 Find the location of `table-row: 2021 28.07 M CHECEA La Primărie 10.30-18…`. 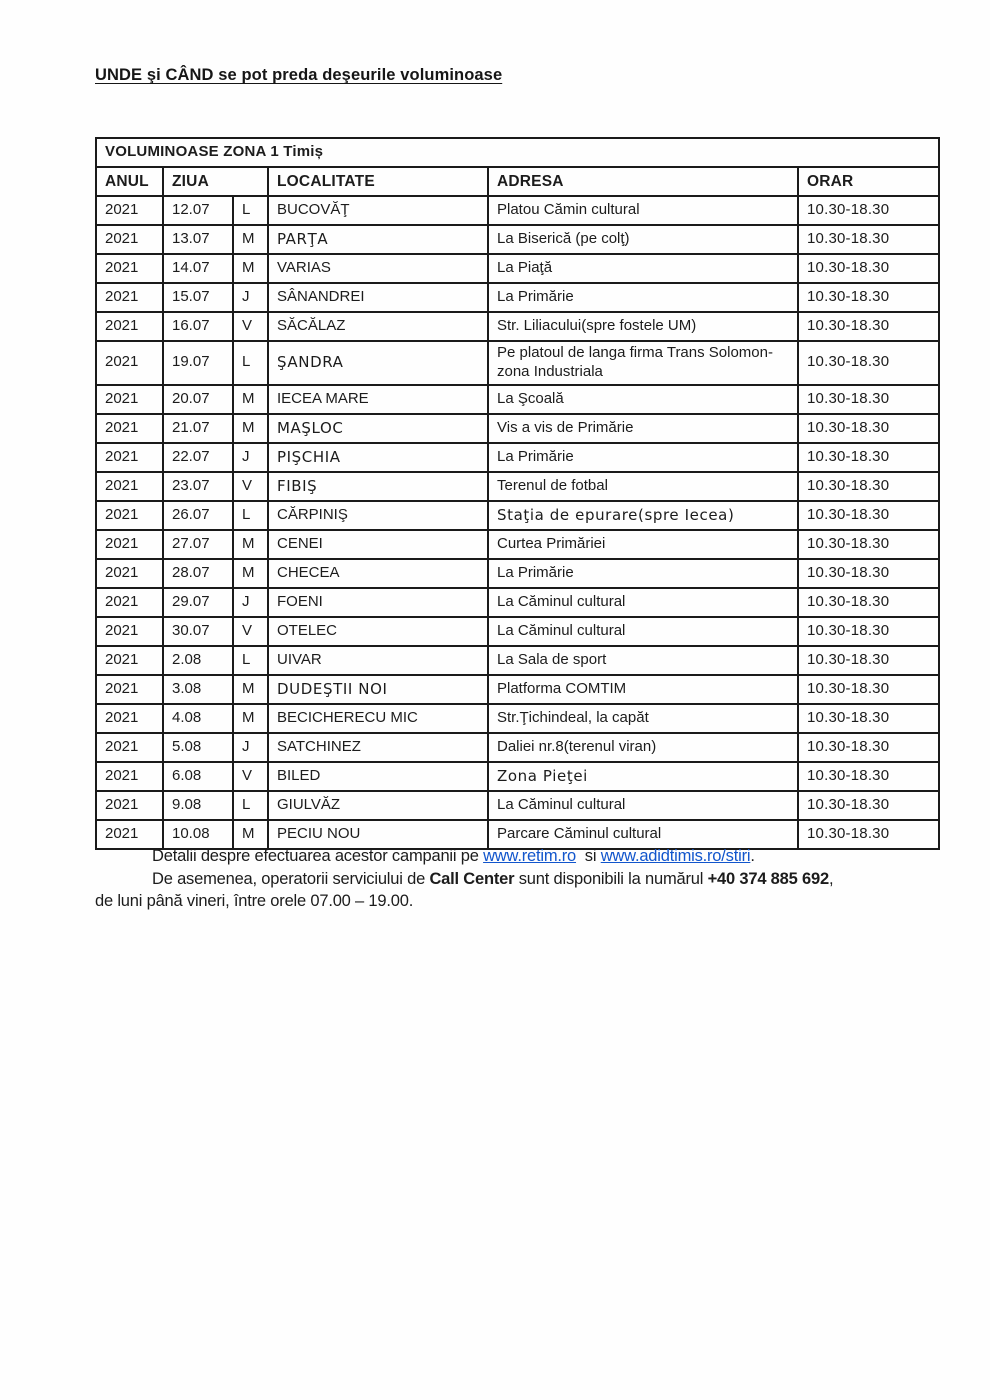

table-row: 2021 28.07 M CHECEA La Primărie 10.30-18… is located at coordinates (518, 573).